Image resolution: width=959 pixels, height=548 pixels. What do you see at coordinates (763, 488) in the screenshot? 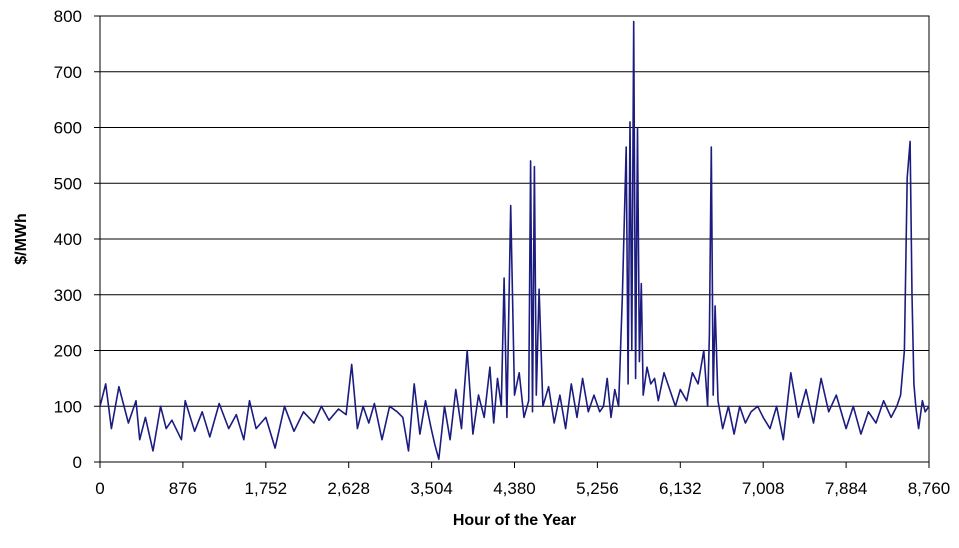
I see `x-tick-label: 7,008` at bounding box center [763, 488].